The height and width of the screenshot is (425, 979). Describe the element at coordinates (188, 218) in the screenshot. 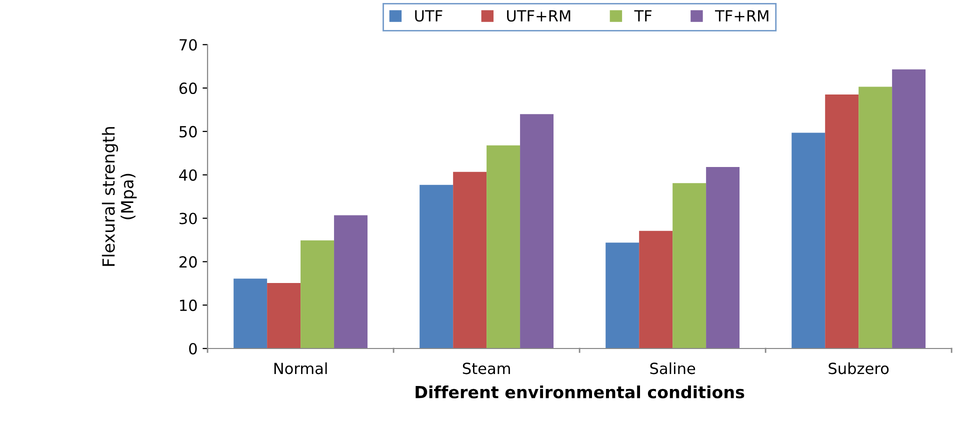

I see `y-tick-label: 30` at that location.